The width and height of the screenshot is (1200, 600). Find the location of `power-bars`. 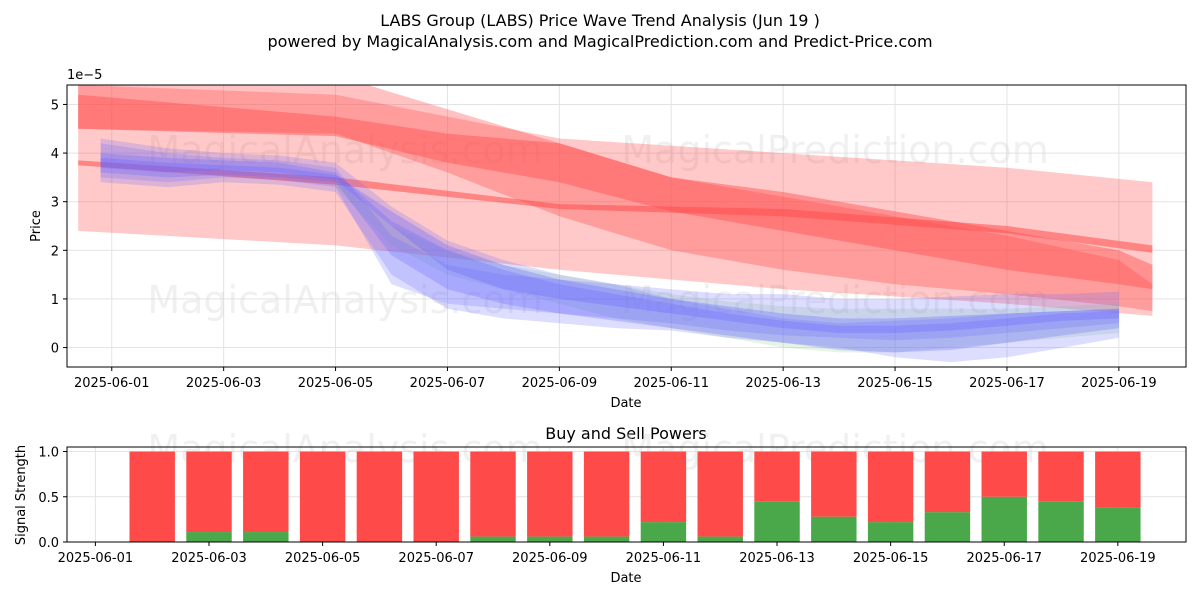

power-bars is located at coordinates (635, 496).